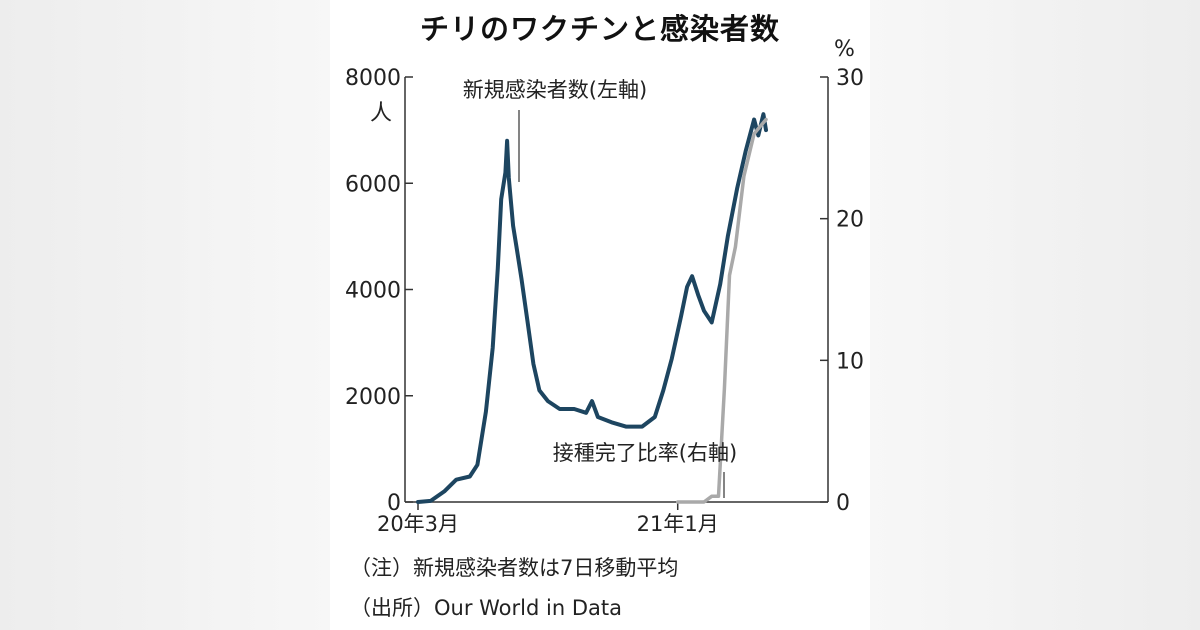  I want to click on cases-series-label: 新規感染者数(左軸), so click(555, 90).